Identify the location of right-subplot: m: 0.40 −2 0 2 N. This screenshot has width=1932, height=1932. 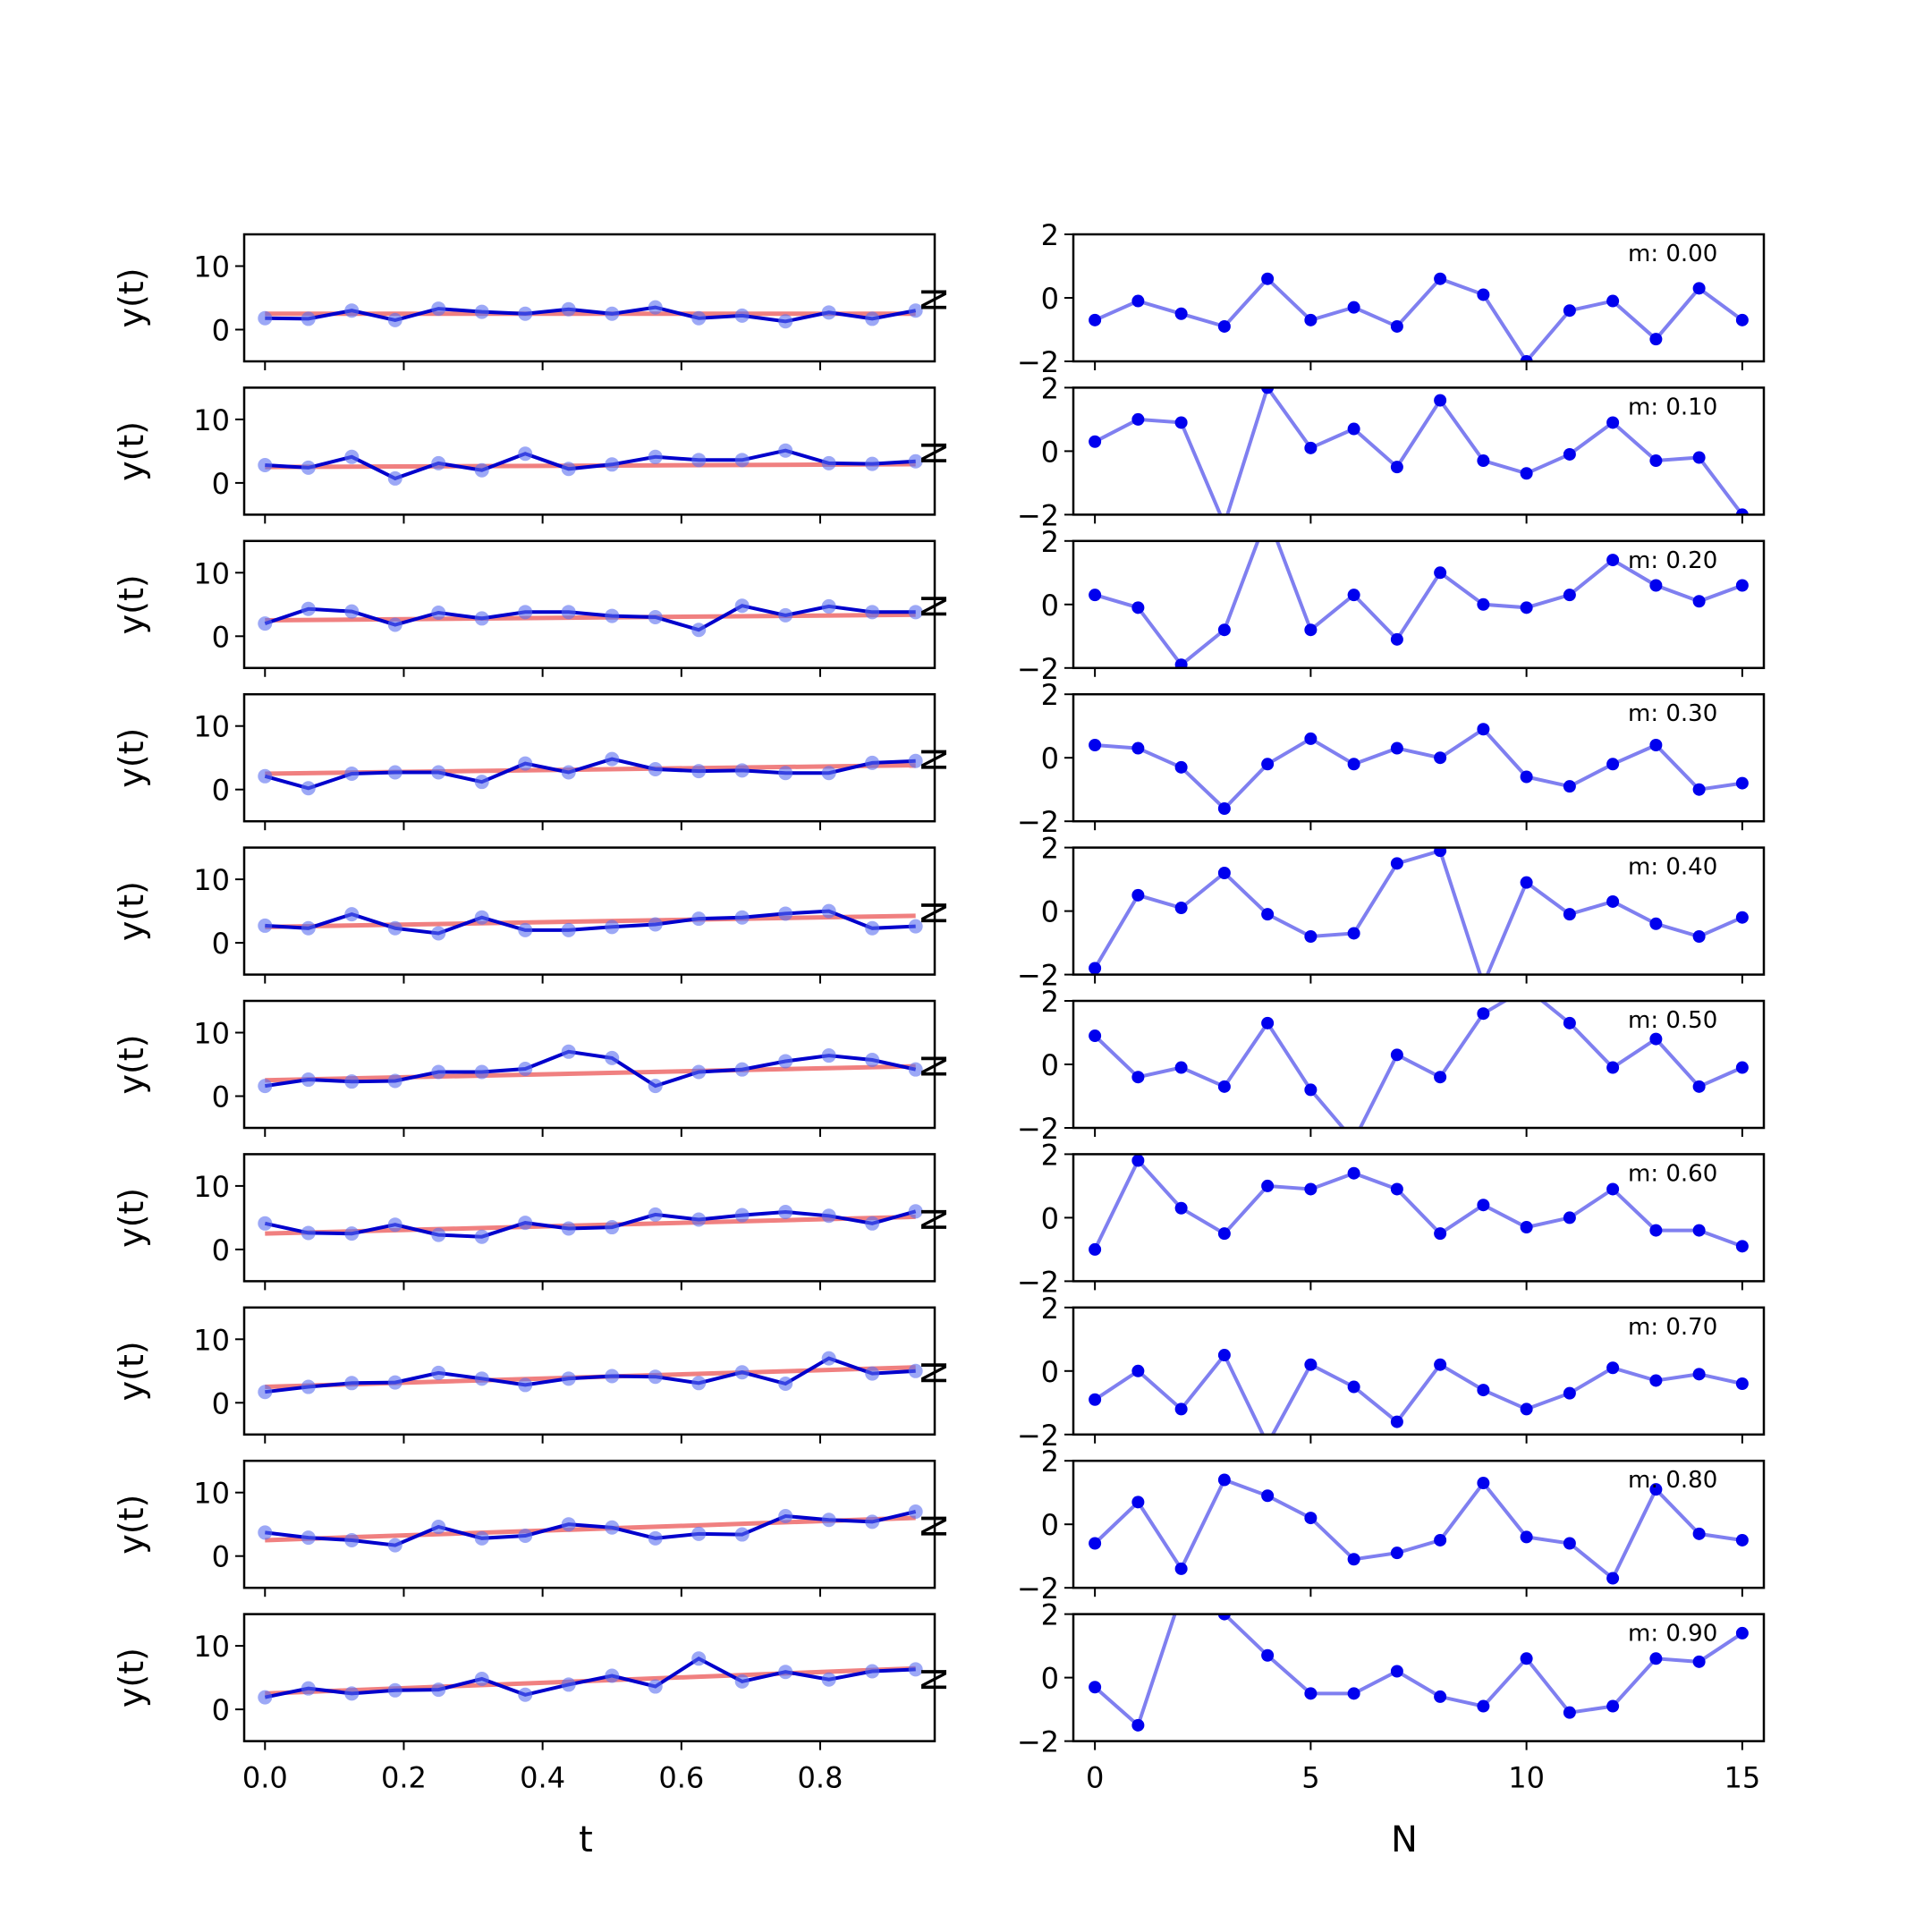
(1340, 912).